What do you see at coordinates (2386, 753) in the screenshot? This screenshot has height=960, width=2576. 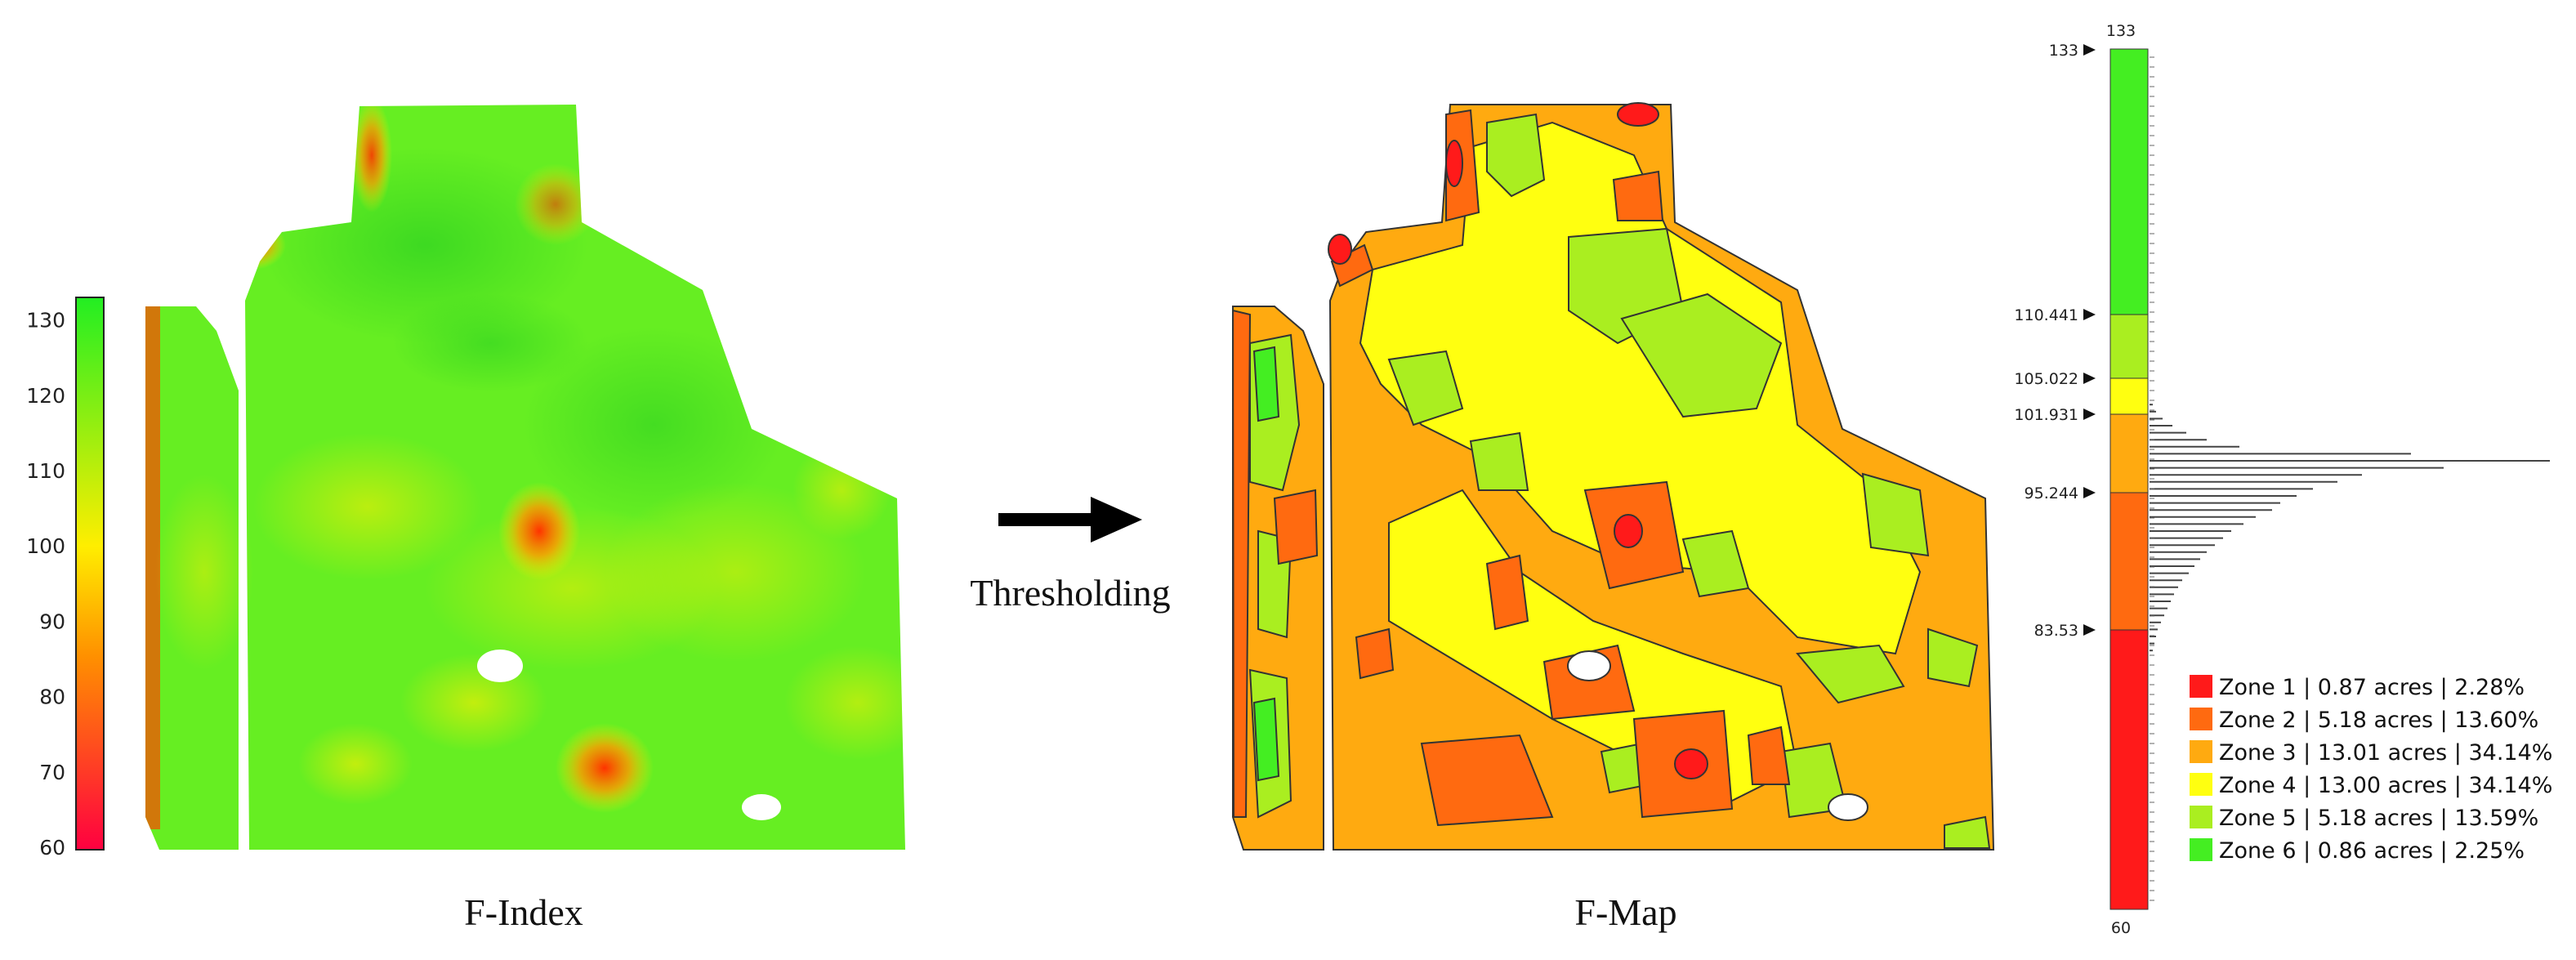 I see `legend-label: Zone 3 | 13.01 acres | 34.14%` at bounding box center [2386, 753].